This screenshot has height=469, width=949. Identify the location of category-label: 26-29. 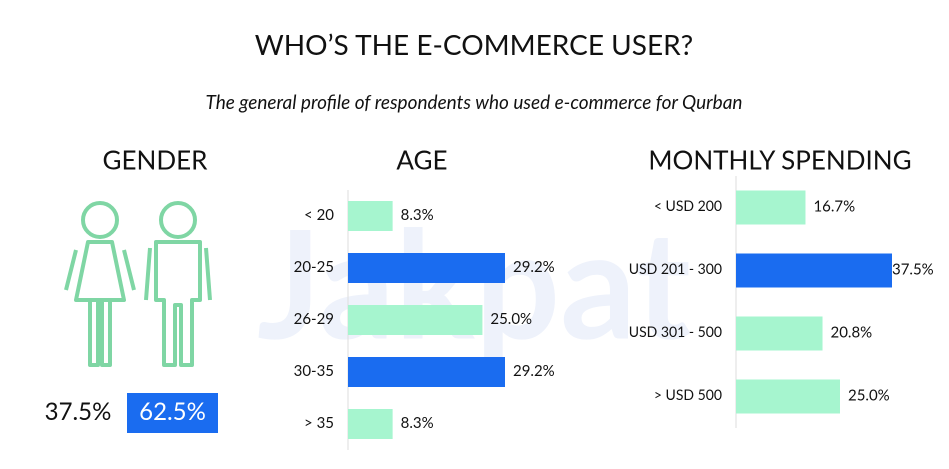
(314, 319).